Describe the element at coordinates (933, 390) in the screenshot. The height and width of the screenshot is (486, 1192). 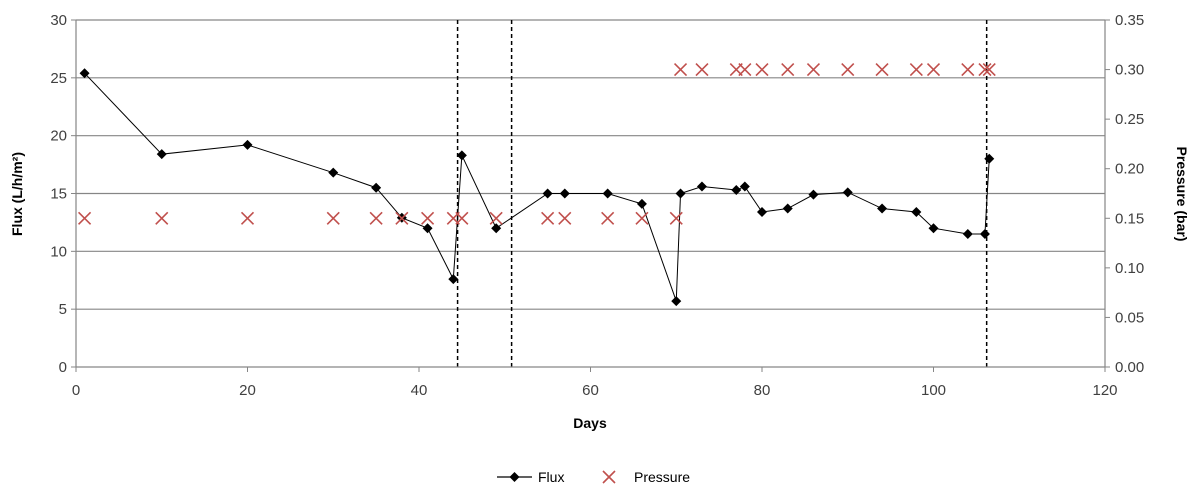
I see `x-tick-label: 100` at that location.